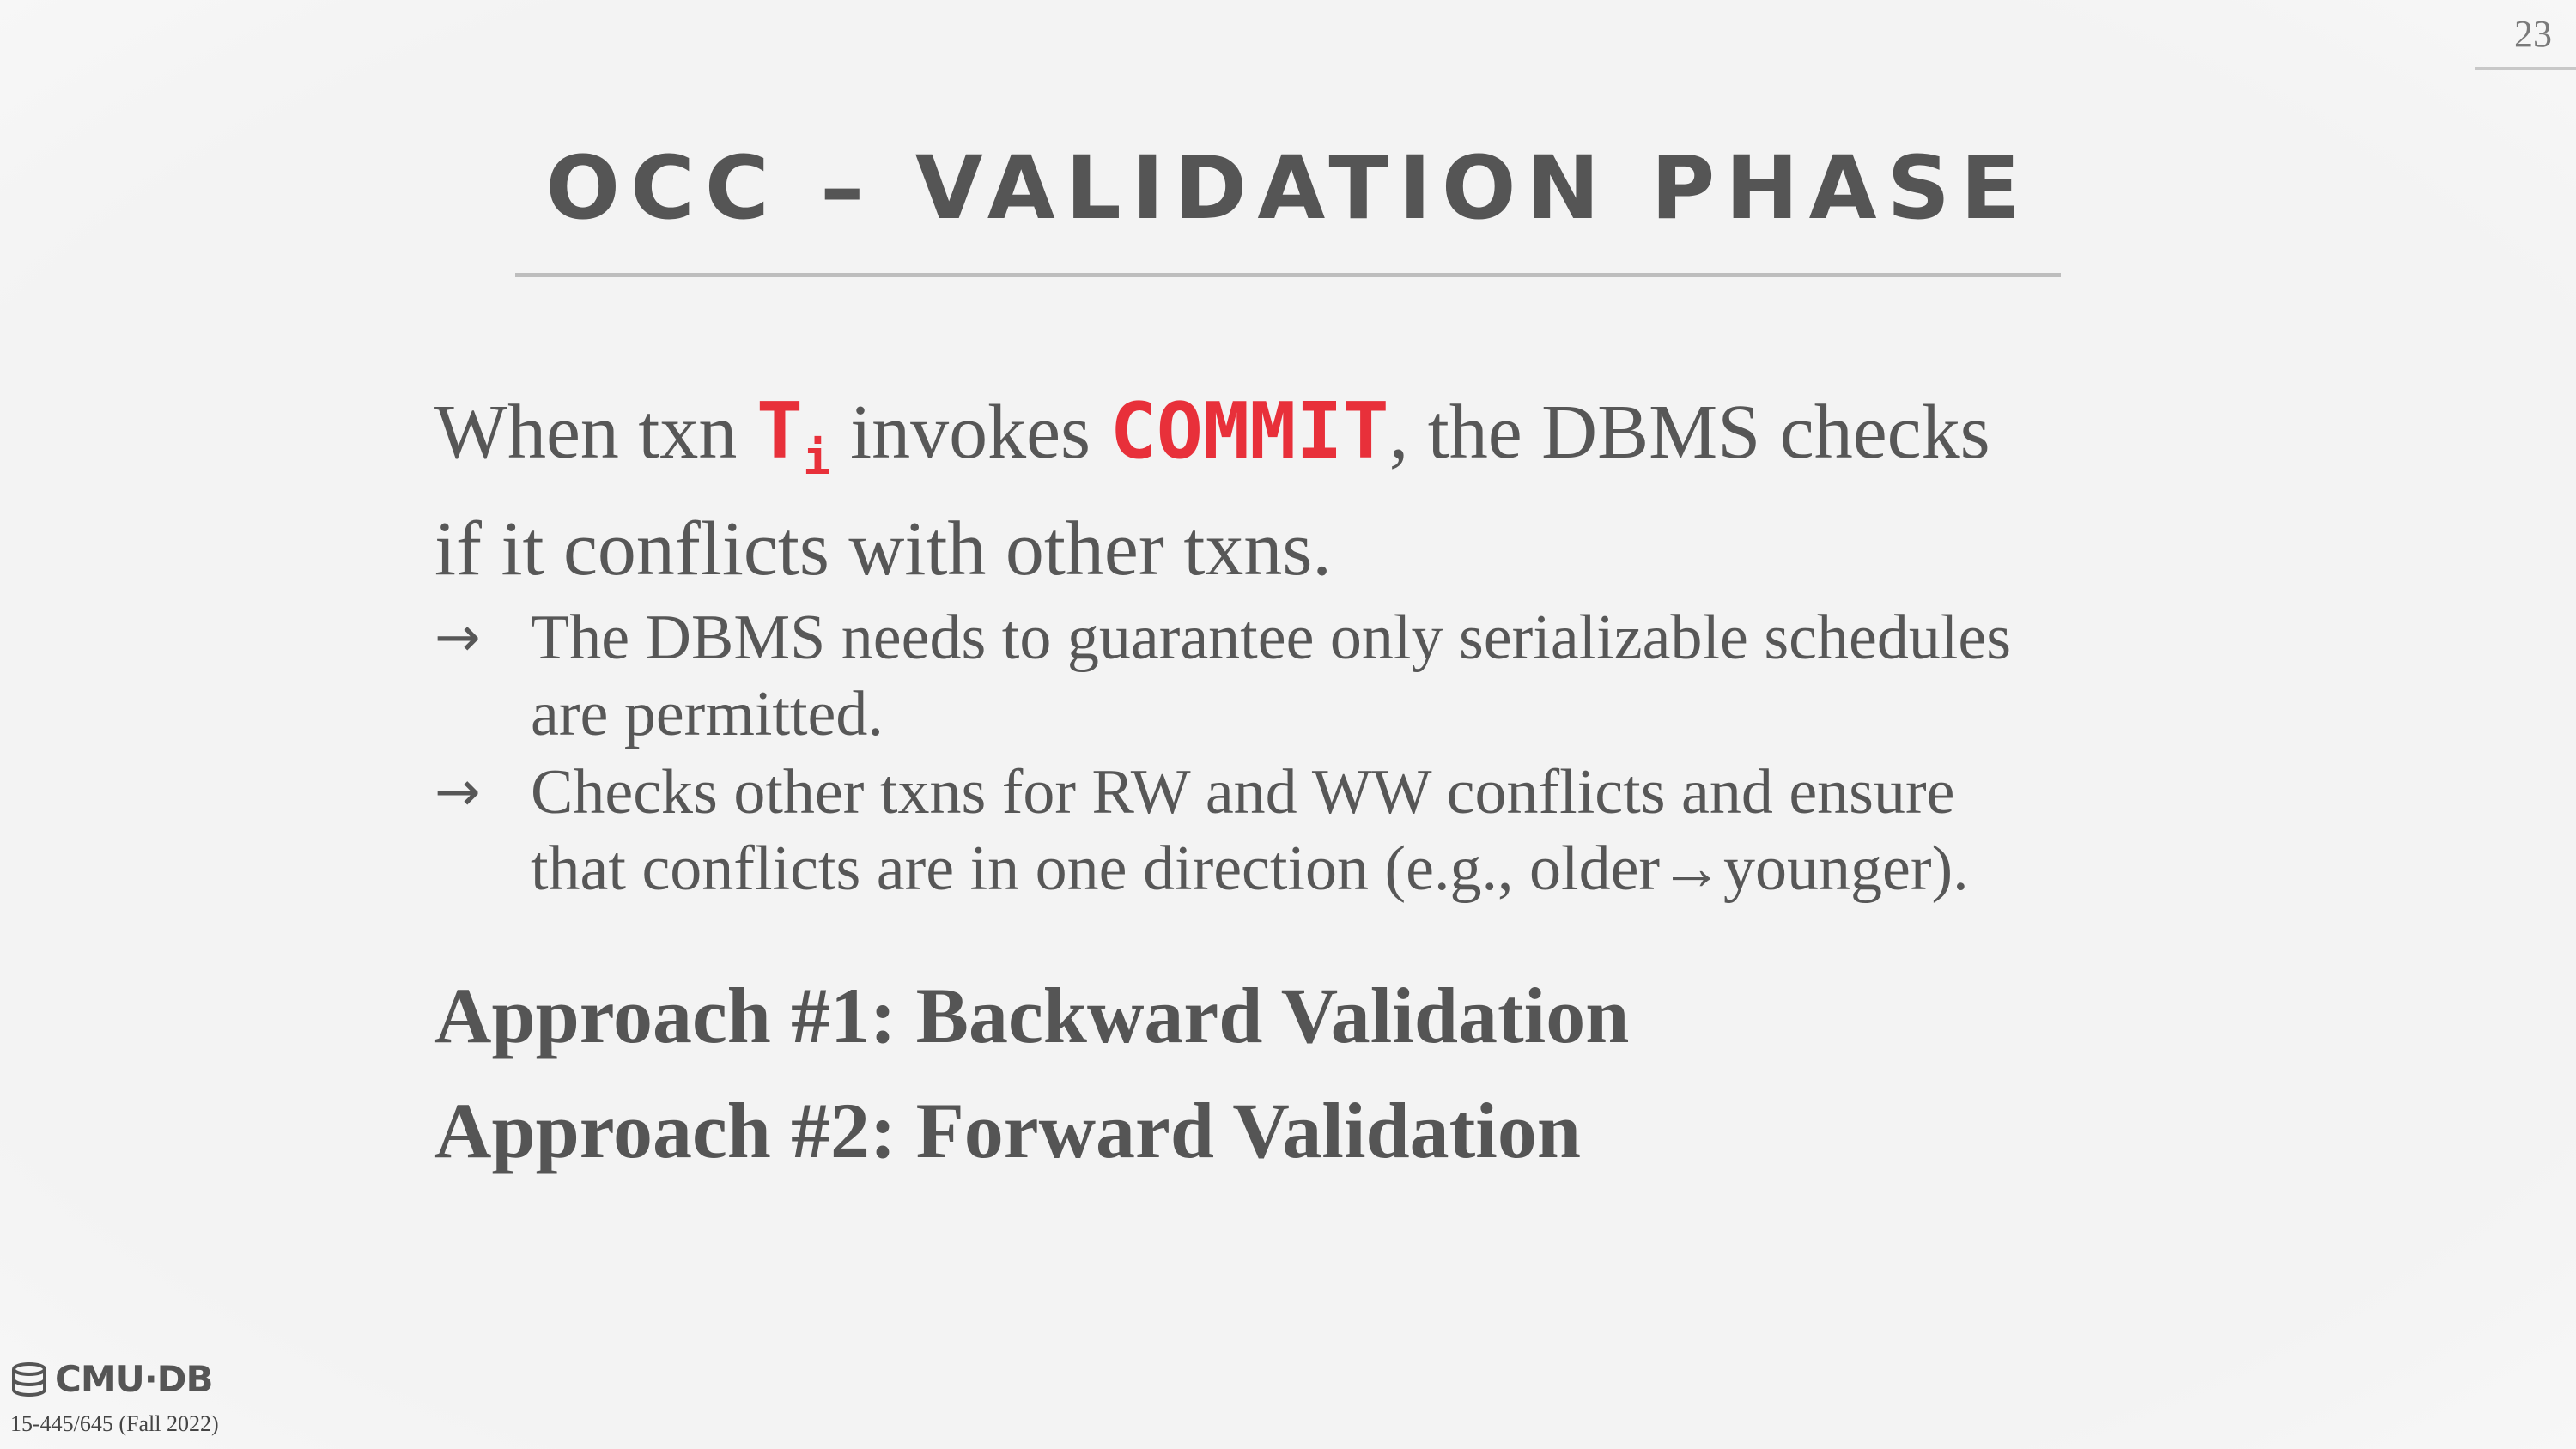 The image size is (2576, 1449). What do you see at coordinates (134, 1379) in the screenshot?
I see `logo-text: CMU·DB` at bounding box center [134, 1379].